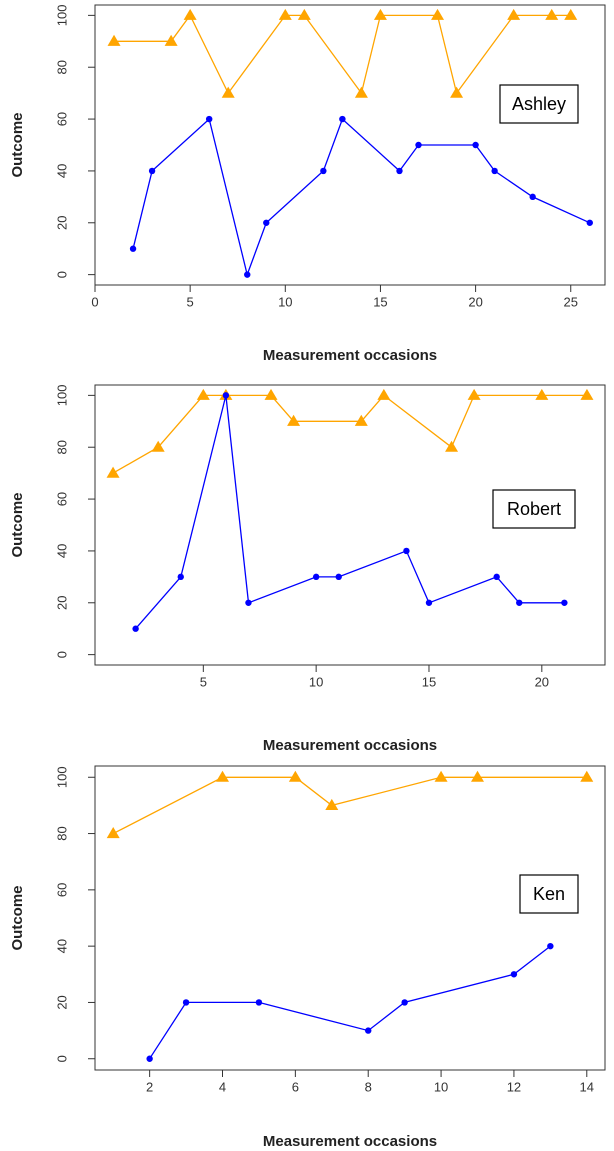  I want to click on x-tick-label: 0, so click(94, 301).